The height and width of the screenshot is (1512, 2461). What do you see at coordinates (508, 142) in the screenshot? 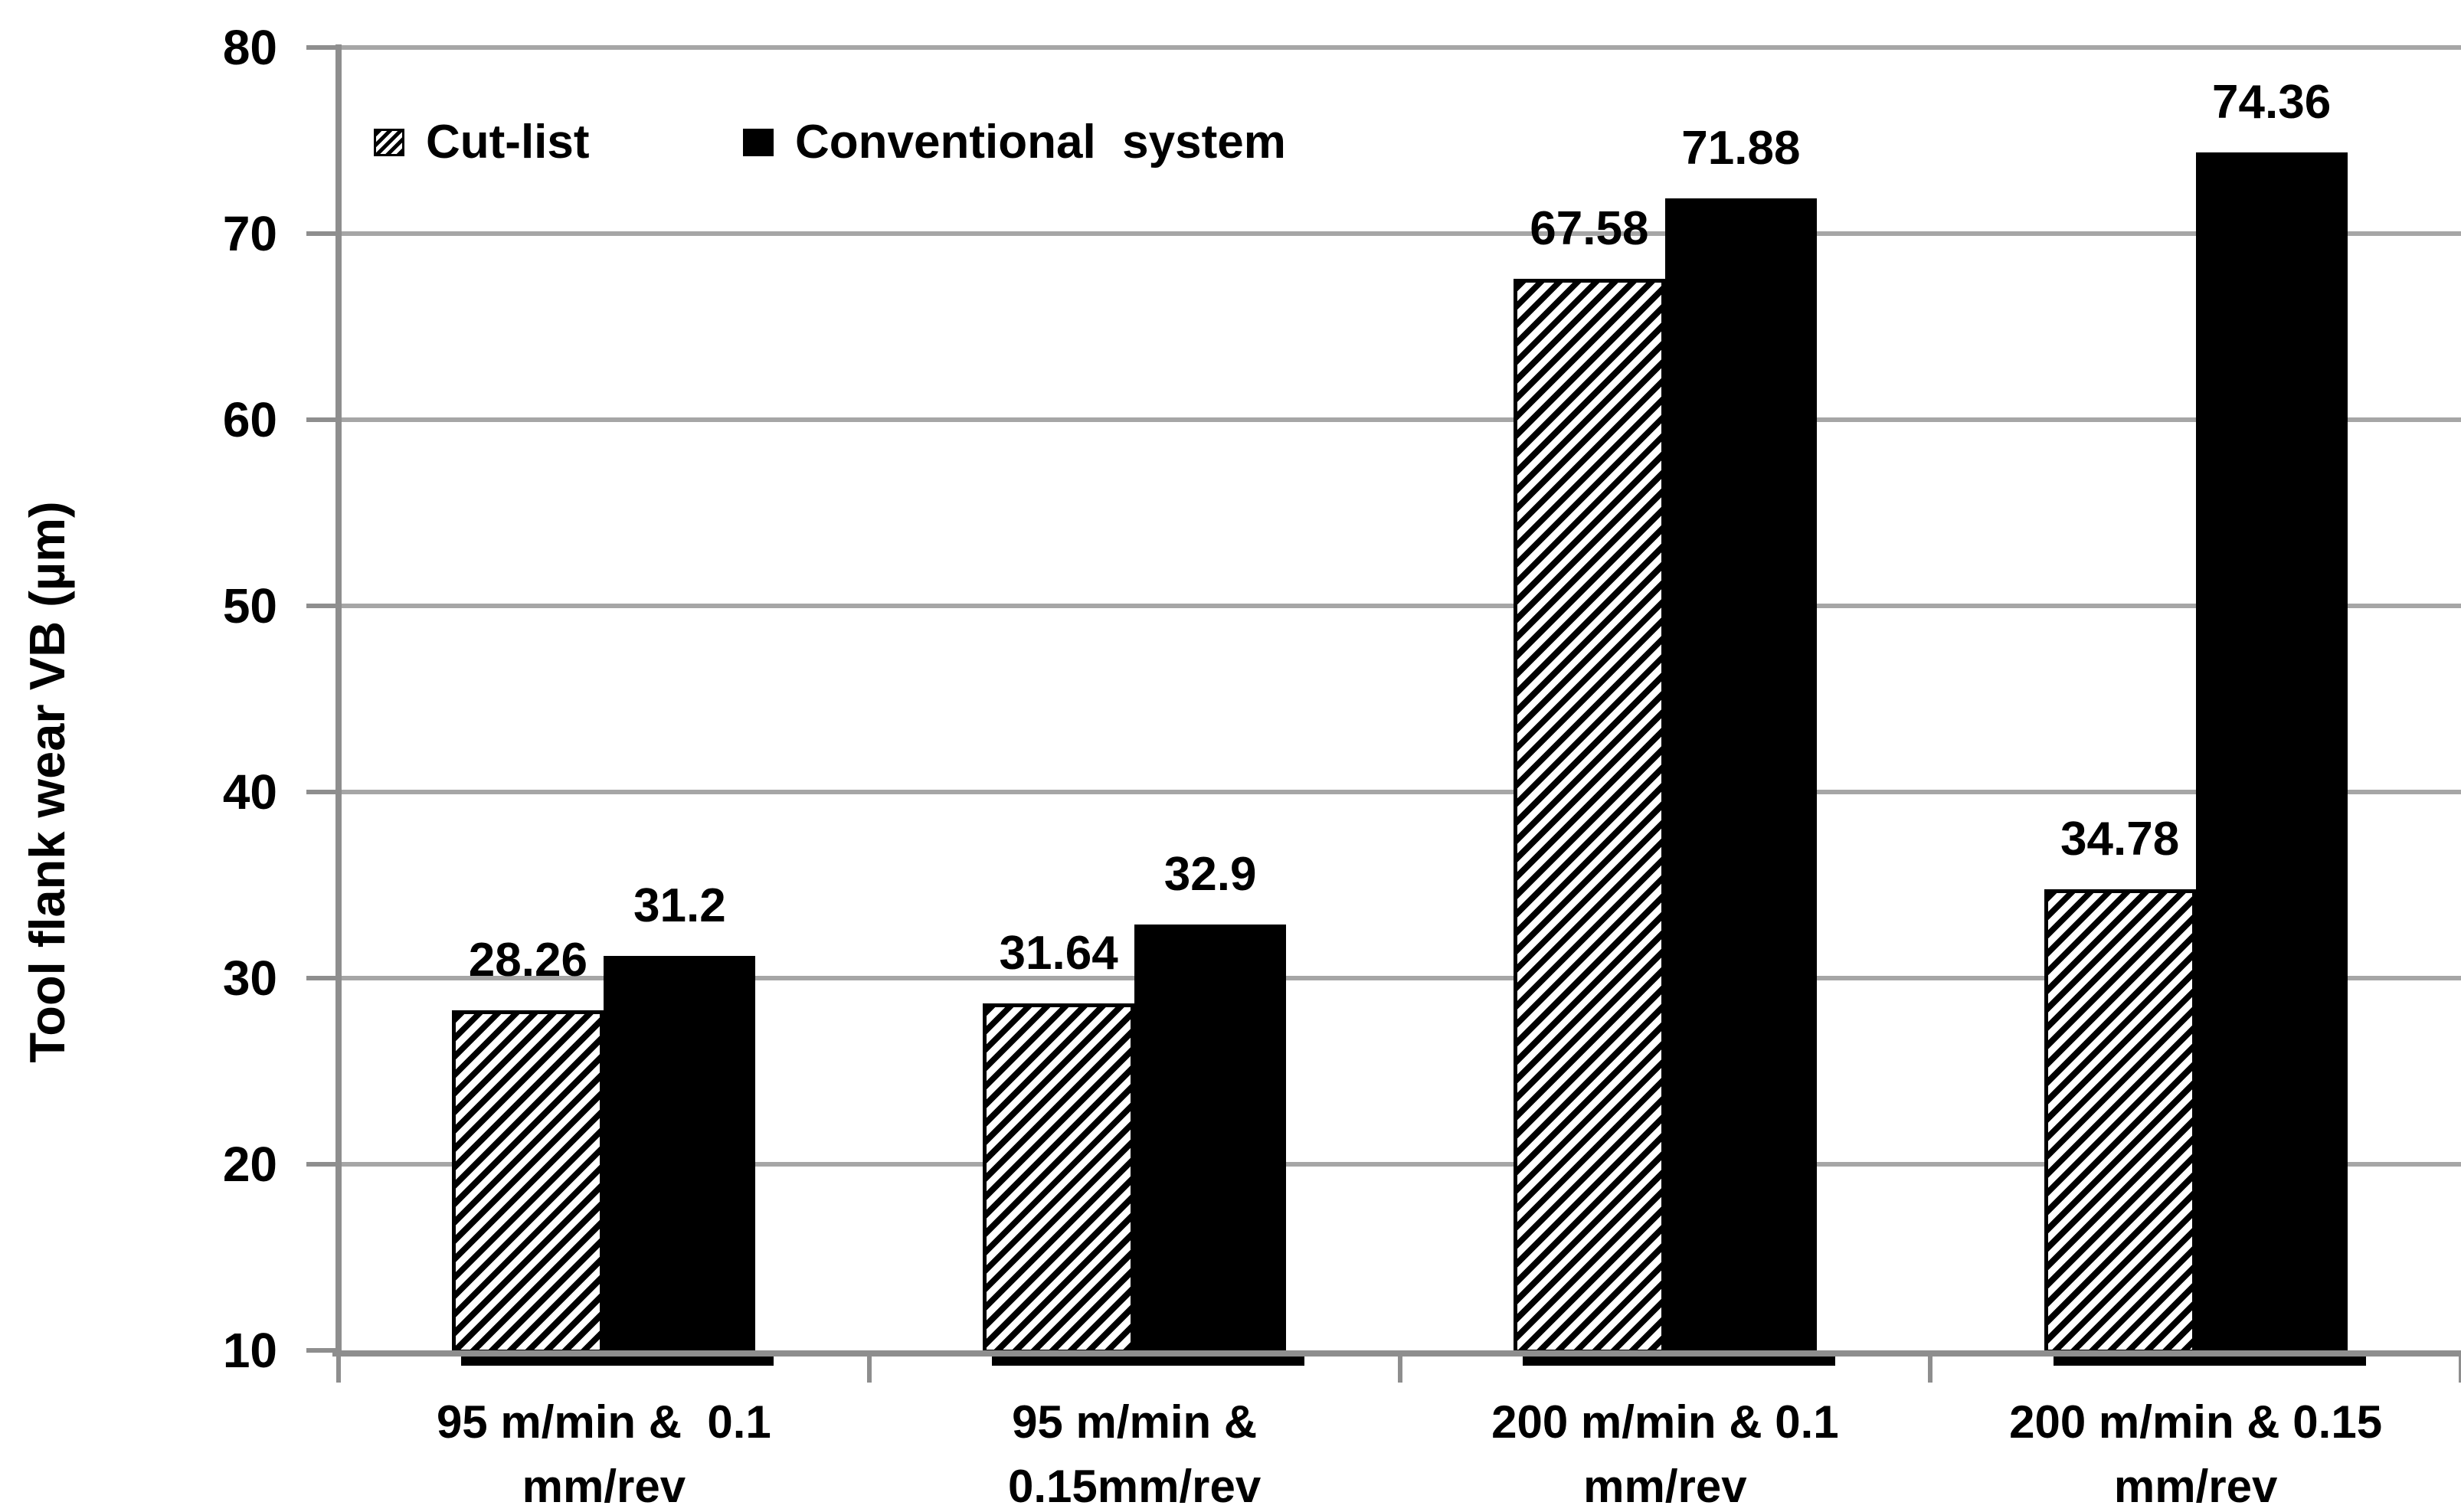
I see `legend-label-cut-list: Cut-list` at bounding box center [508, 142].